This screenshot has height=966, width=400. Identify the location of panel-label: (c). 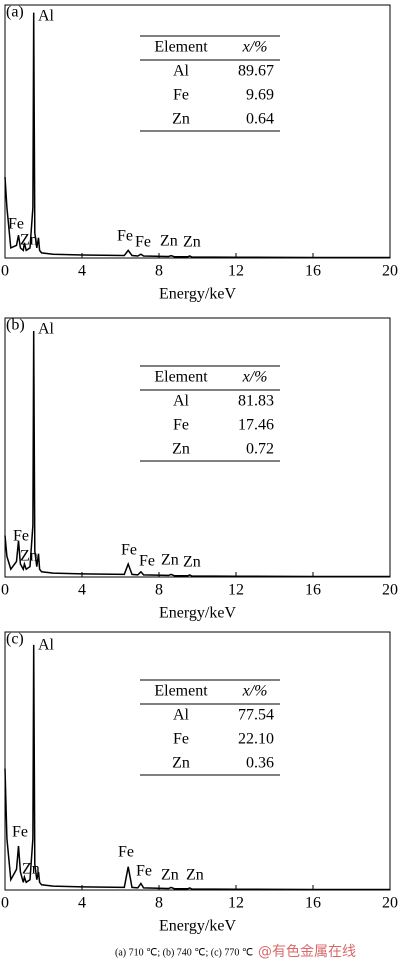
(15, 639).